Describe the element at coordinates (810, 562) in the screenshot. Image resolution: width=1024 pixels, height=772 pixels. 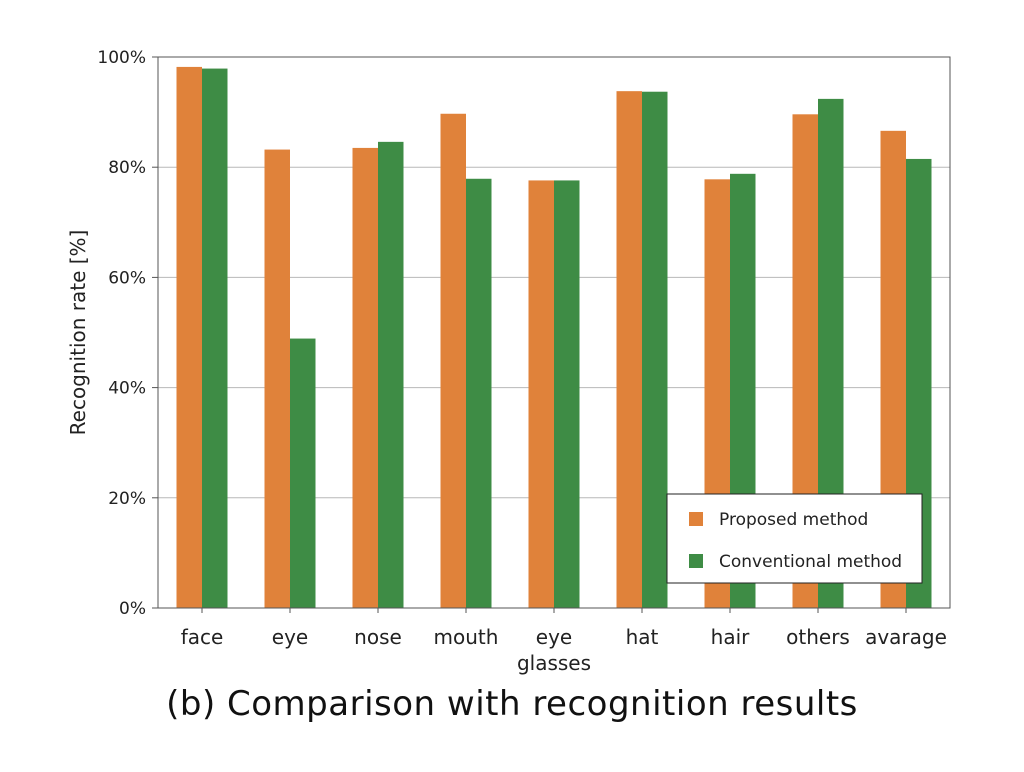
I see `legend-label-conventional: Conventional method` at that location.